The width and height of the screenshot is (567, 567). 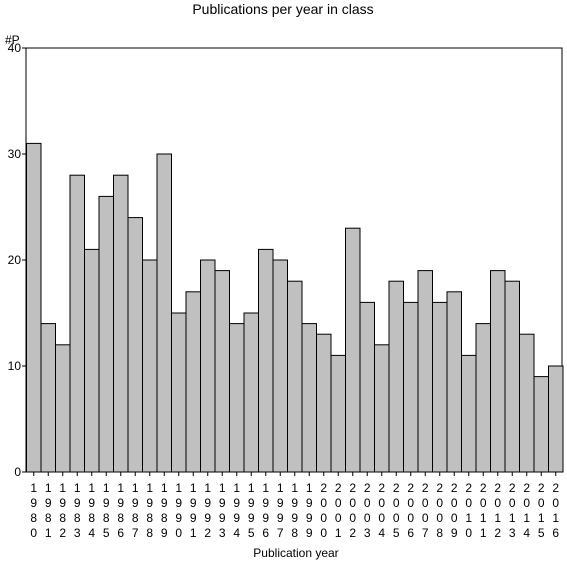 I want to click on chart-title: Publications per year in class, so click(x=282, y=9).